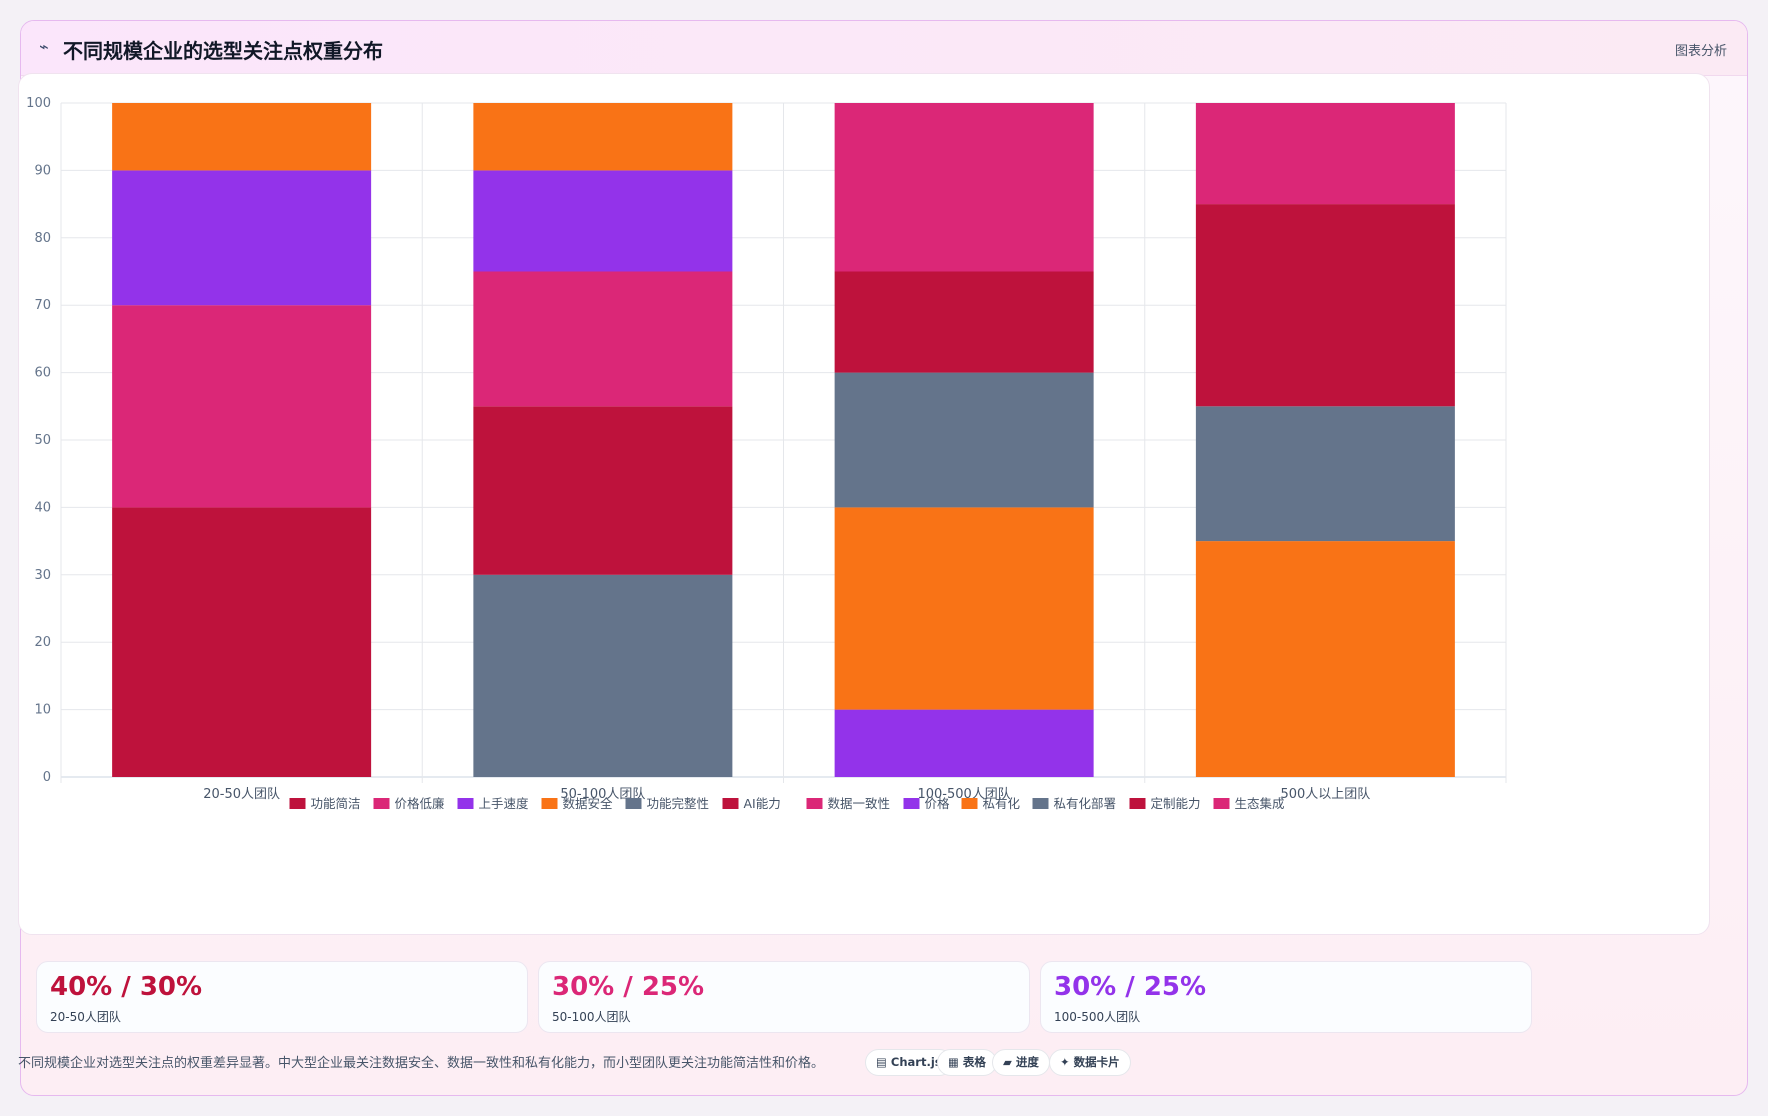  What do you see at coordinates (42, 710) in the screenshot?
I see `y-tick-label: 10` at bounding box center [42, 710].